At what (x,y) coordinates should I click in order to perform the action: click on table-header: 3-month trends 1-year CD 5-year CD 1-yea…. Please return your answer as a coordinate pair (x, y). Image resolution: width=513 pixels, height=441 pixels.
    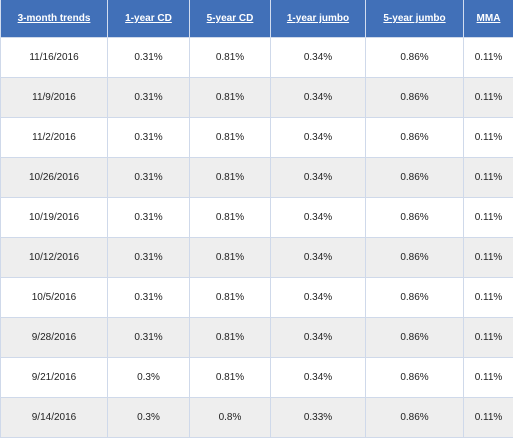
    Looking at the image, I should click on (256, 19).